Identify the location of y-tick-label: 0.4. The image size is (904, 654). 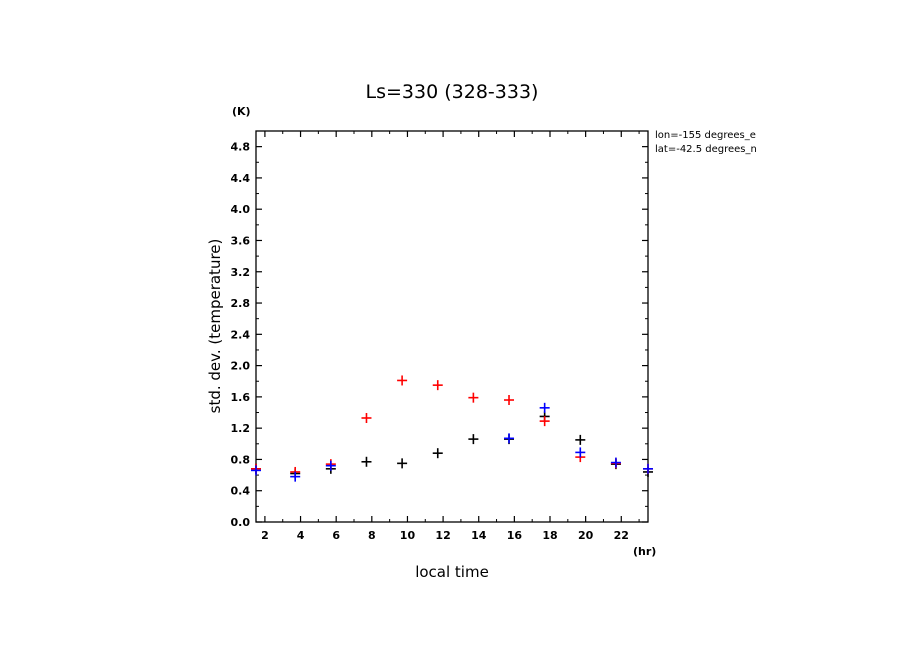
(241, 491).